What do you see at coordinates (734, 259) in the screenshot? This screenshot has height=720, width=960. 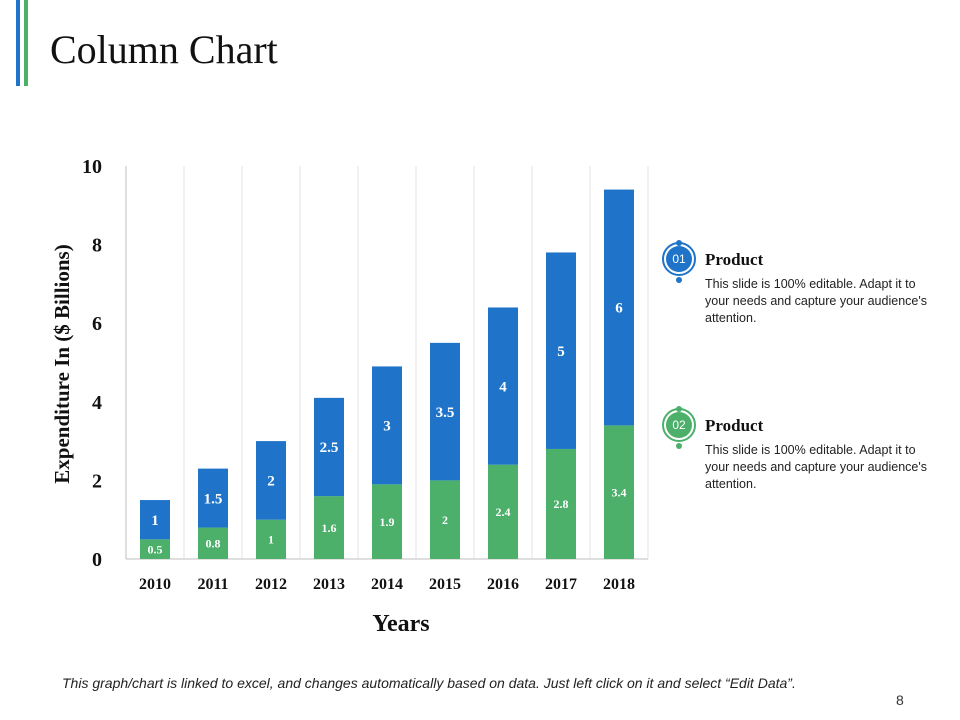 I see `legend-title-01: Product` at bounding box center [734, 259].